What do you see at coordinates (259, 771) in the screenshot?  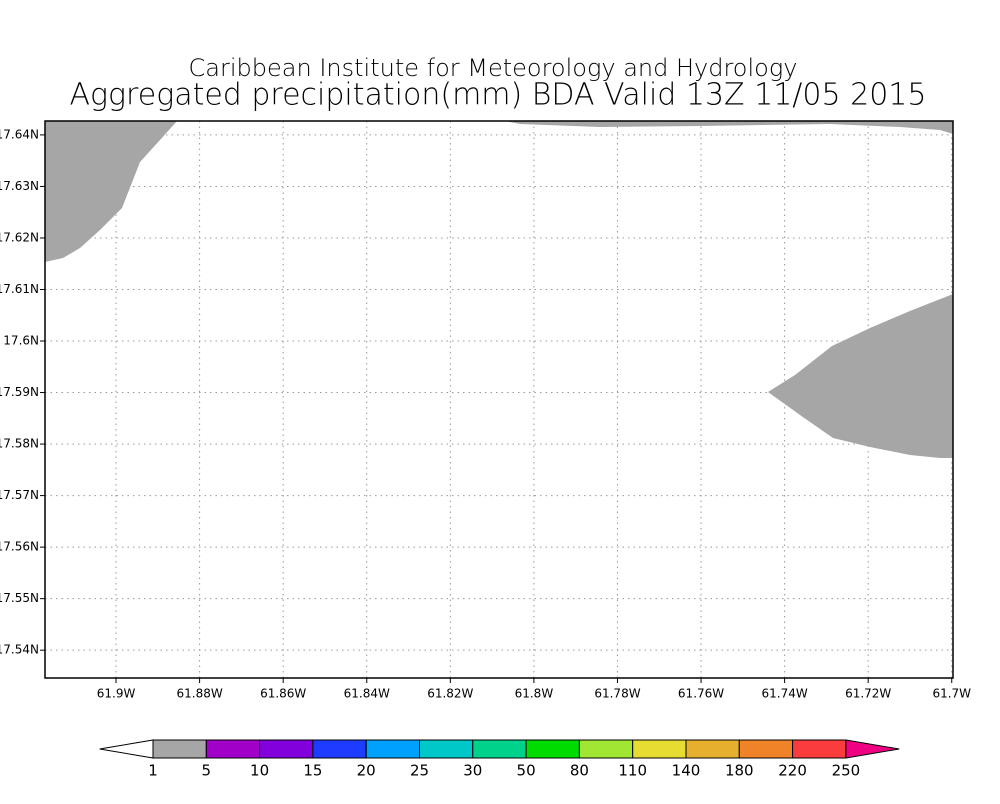 I see `colorbar-label: 10` at bounding box center [259, 771].